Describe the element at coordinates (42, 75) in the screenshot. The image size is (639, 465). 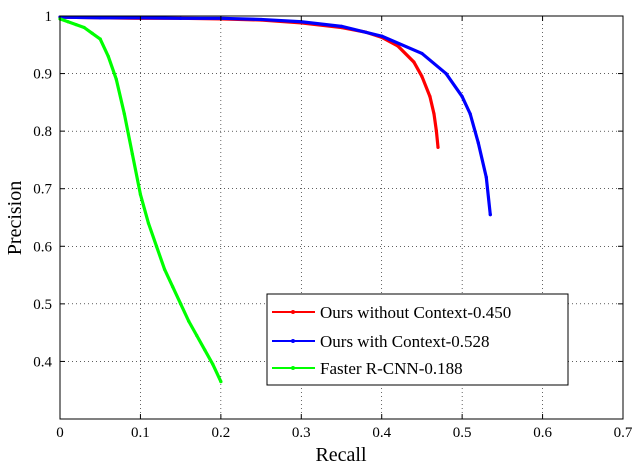
I see `y-tick-label: 0.9` at that location.